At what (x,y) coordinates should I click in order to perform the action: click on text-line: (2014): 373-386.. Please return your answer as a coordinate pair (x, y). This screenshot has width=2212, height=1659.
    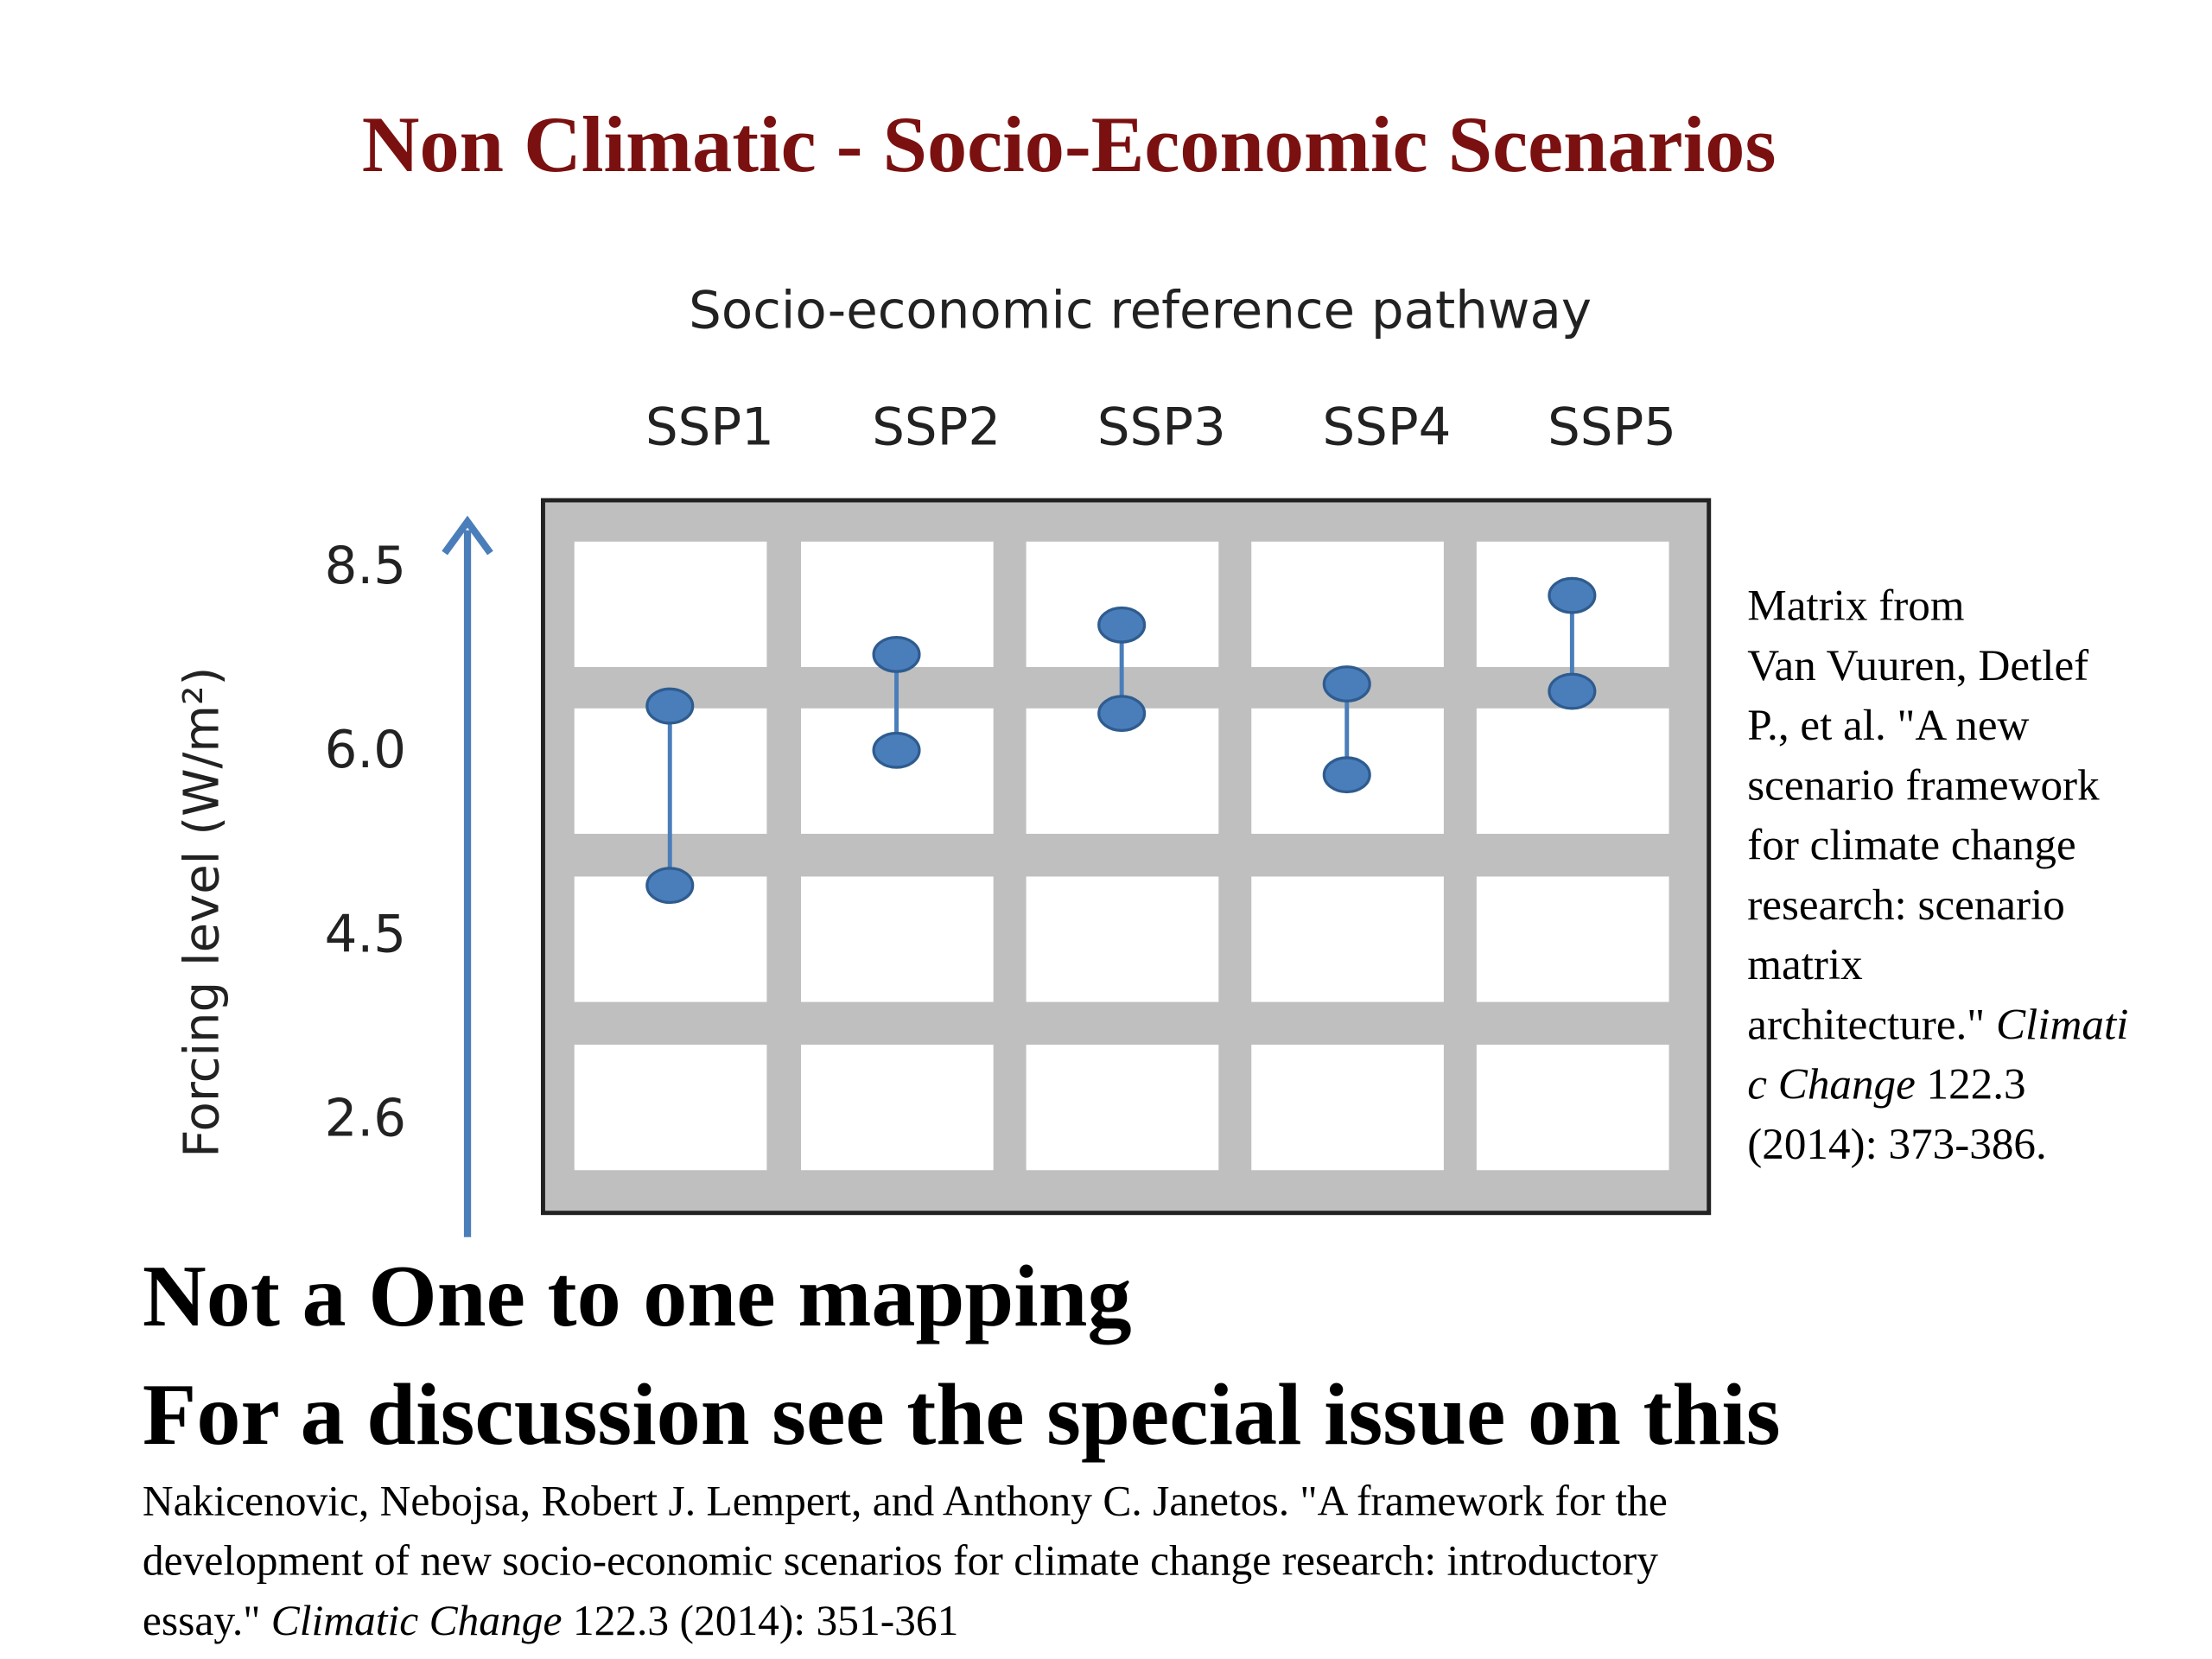
    Looking at the image, I should click on (1897, 1144).